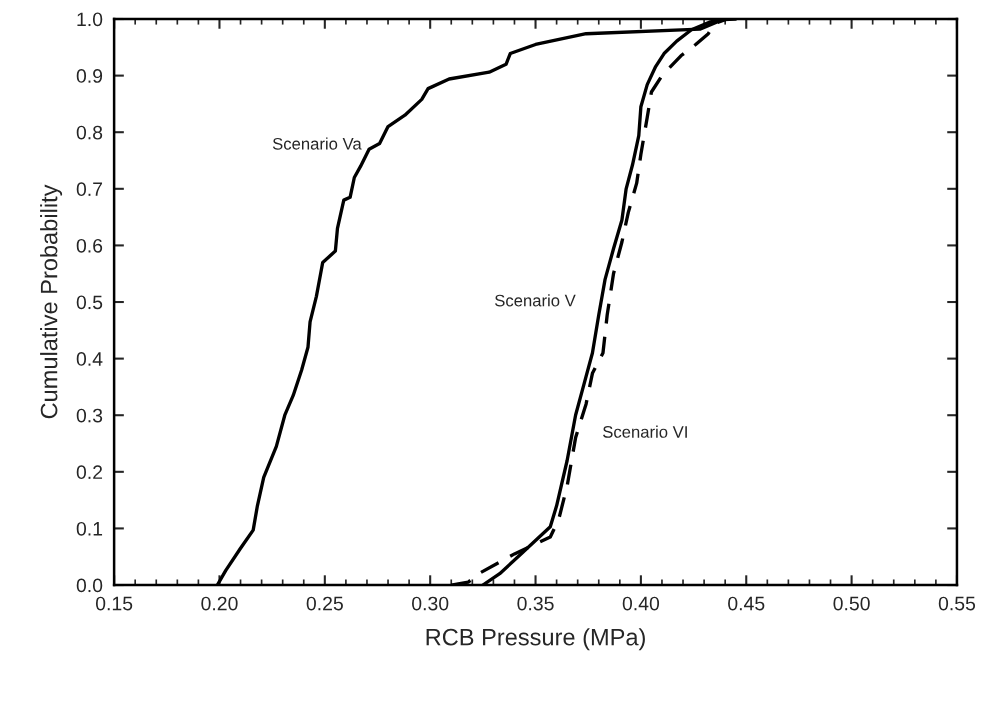 This screenshot has width=1001, height=704. What do you see at coordinates (89, 359) in the screenshot?
I see `y-tick-label: 0.4` at bounding box center [89, 359].